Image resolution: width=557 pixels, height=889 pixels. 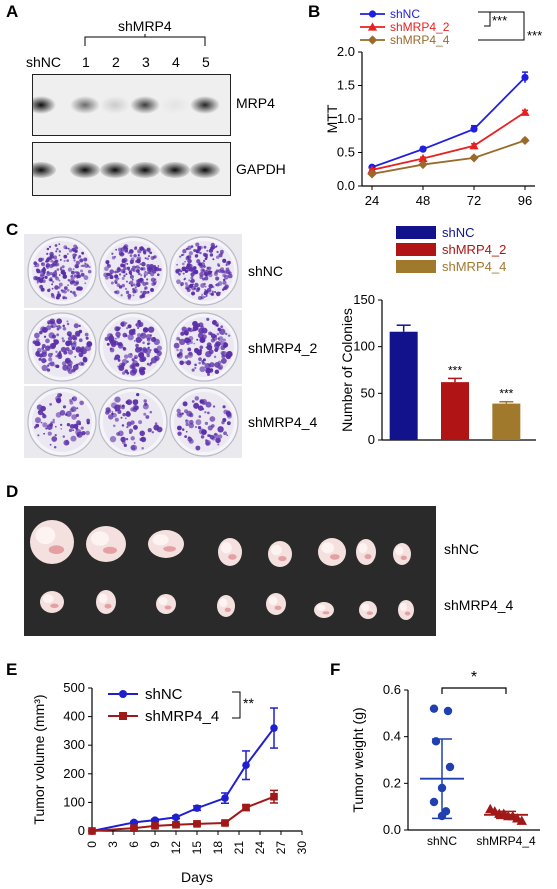 I want to click on y-tick-label: 0, so click(x=371, y=439).